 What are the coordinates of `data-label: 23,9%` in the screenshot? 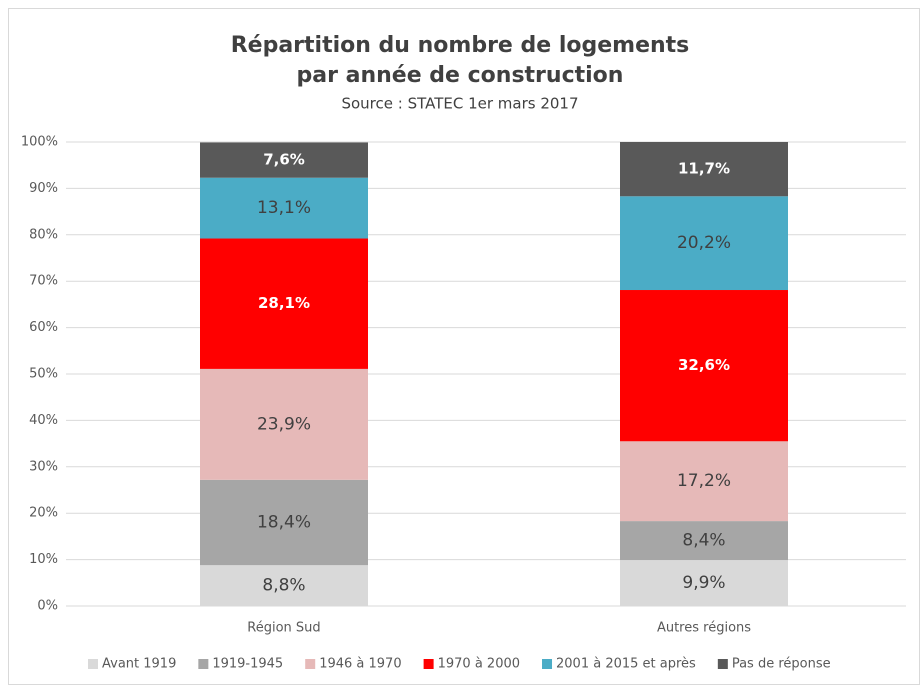 It's located at (284, 424).